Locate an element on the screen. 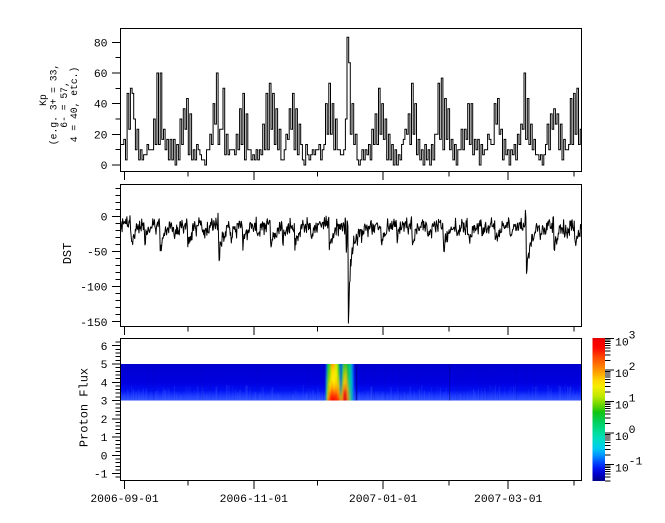 The image size is (665, 523). svg-text: 4 = 40, etc.) is located at coordinates (74, 105).